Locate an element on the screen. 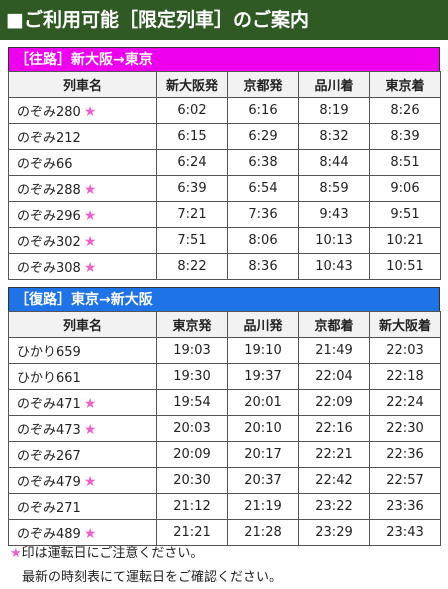 Image resolution: width=448 pixels, height=589 pixels. time-cell: 21:19 is located at coordinates (263, 506).